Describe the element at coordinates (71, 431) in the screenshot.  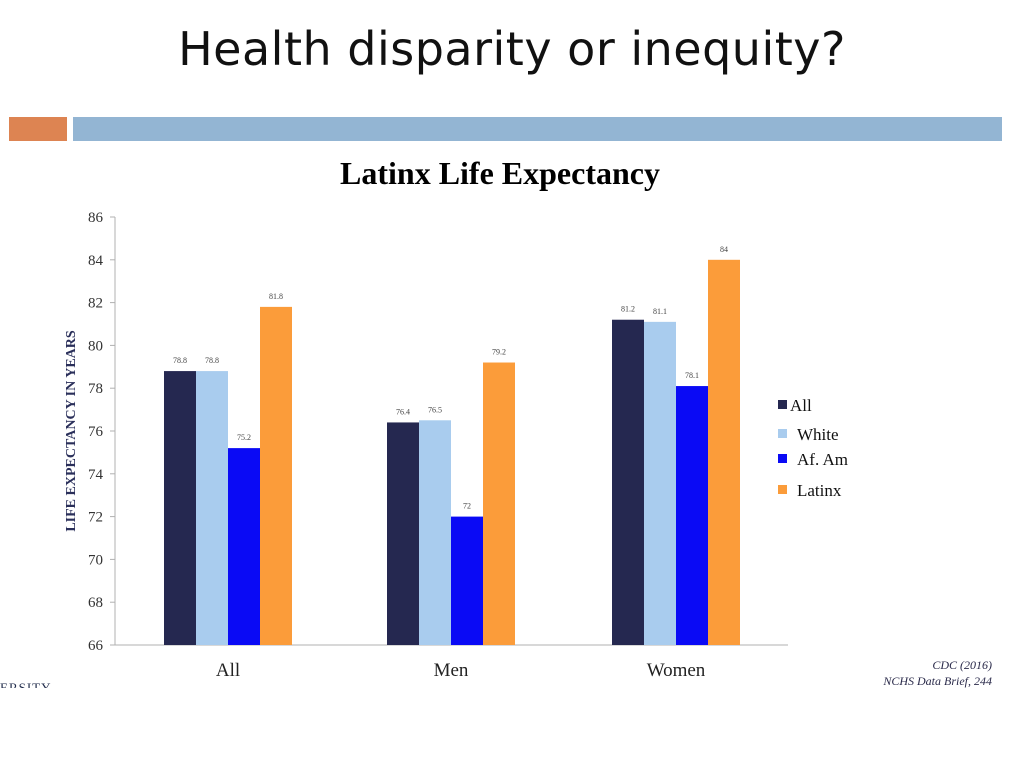
I see `y-axis-label: LIFE EXPECTANCY IN YEARS` at that location.